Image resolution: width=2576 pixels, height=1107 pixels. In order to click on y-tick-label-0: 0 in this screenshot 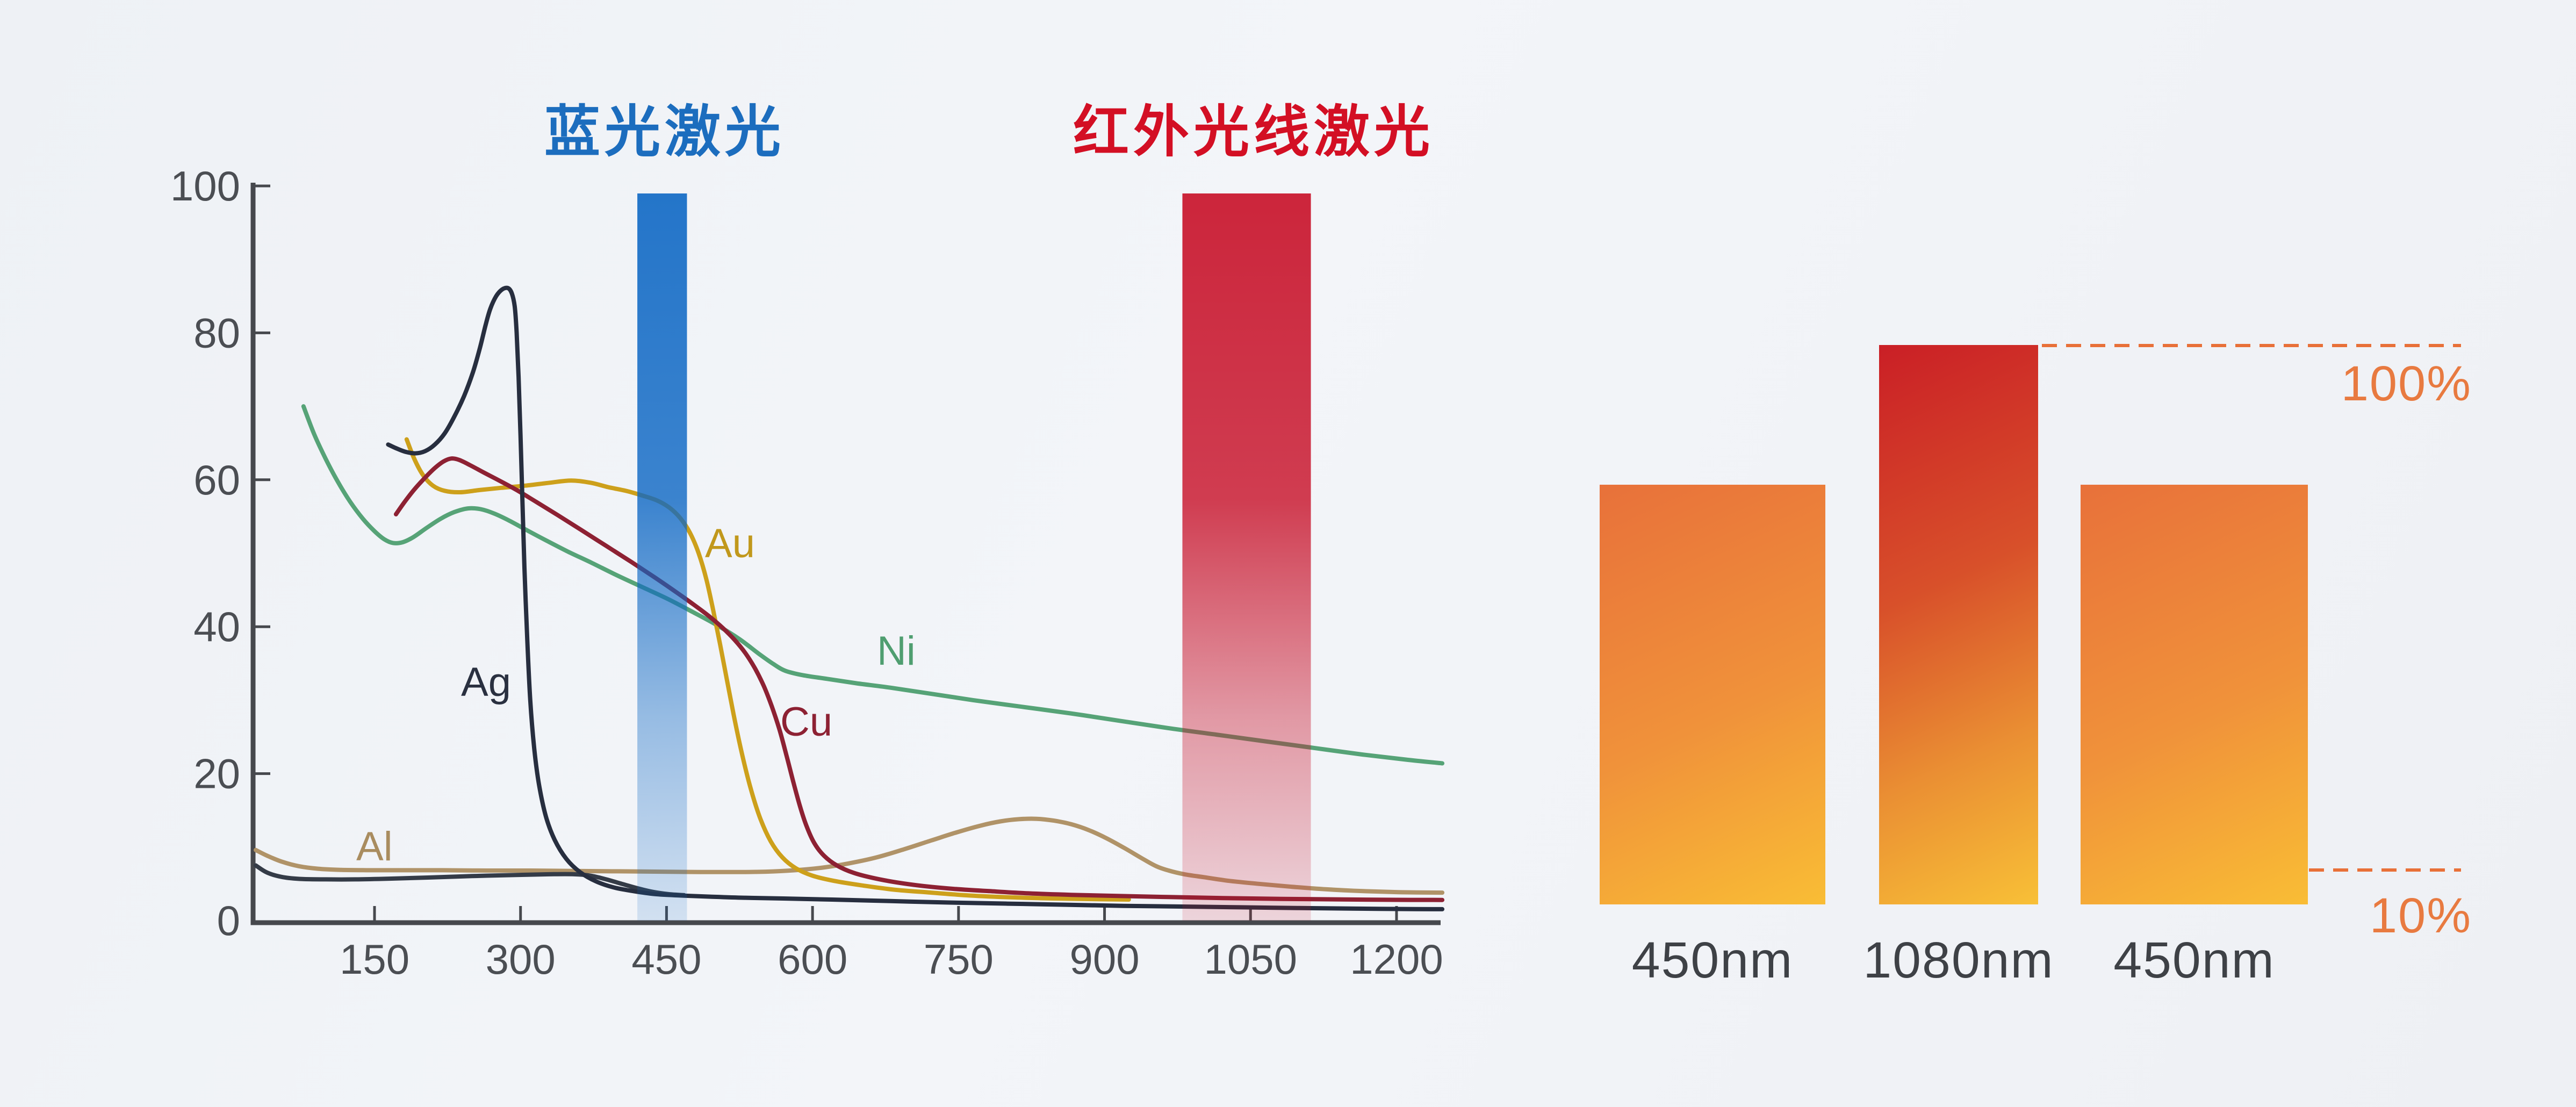, I will do `click(228, 921)`.